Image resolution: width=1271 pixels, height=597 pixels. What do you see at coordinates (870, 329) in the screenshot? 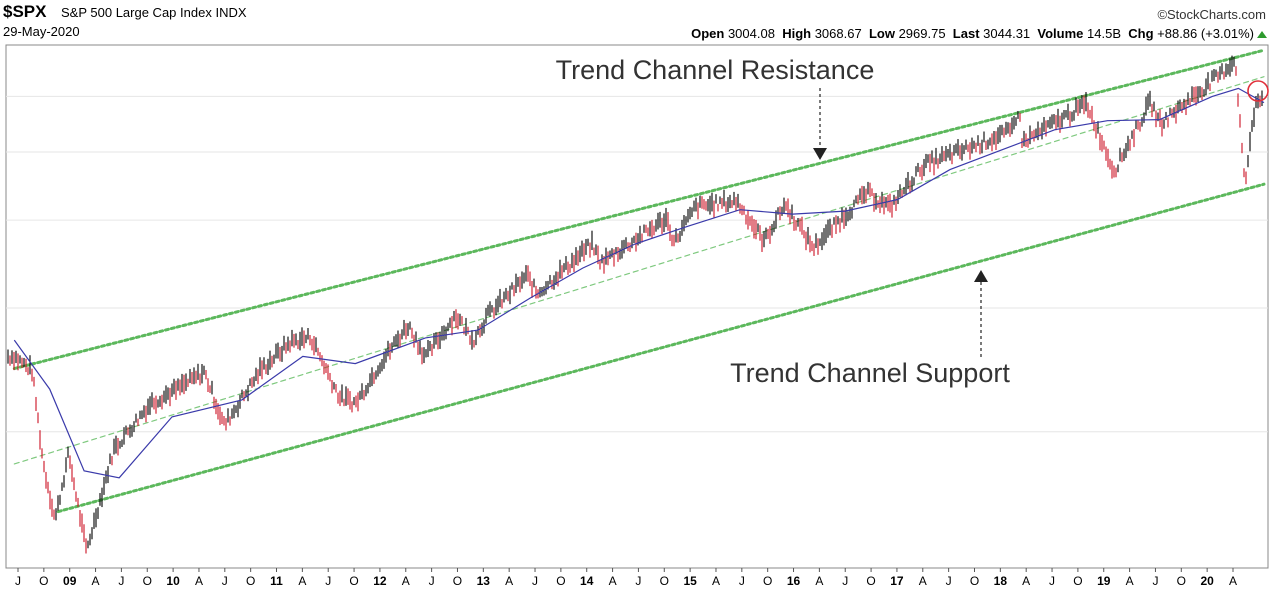
I see `support-annotation: Trend Channel Support` at bounding box center [870, 329].